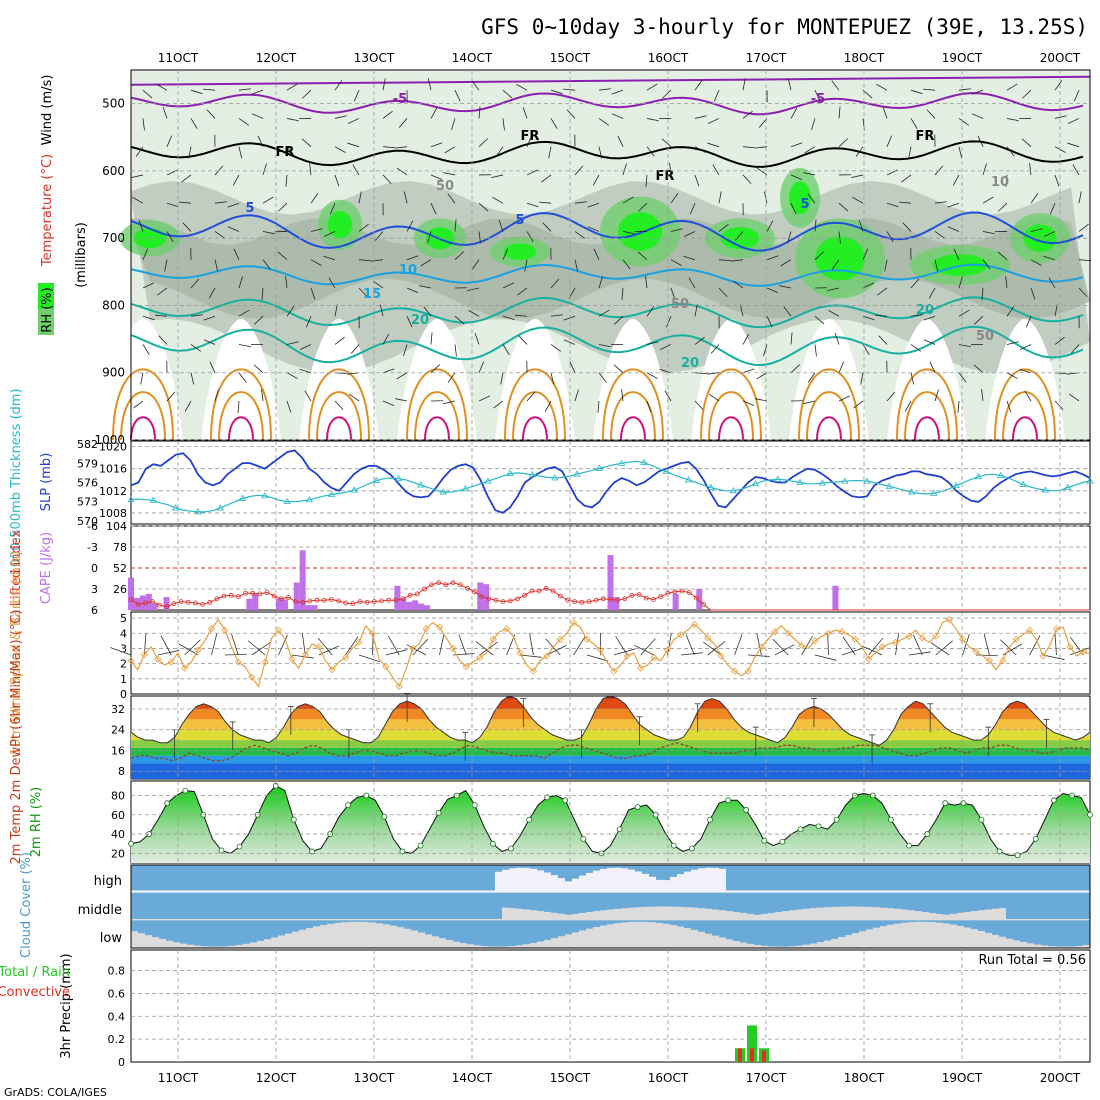 The height and width of the screenshot is (1100, 1100). What do you see at coordinates (610, 653) in the screenshot?
I see `wind-frame` at bounding box center [610, 653].